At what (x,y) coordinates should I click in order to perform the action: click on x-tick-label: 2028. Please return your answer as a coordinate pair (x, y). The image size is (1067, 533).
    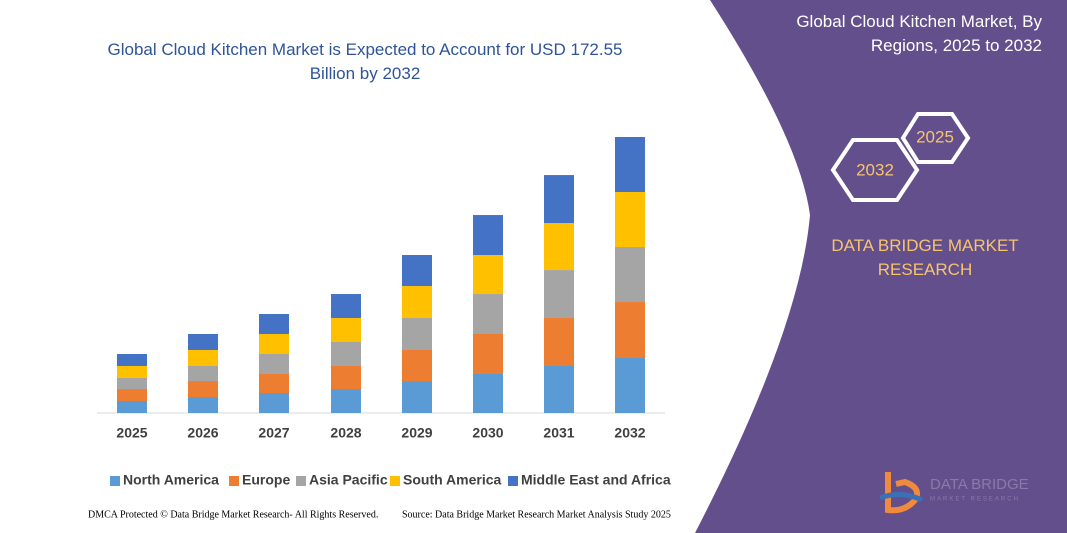
    Looking at the image, I should click on (345, 433).